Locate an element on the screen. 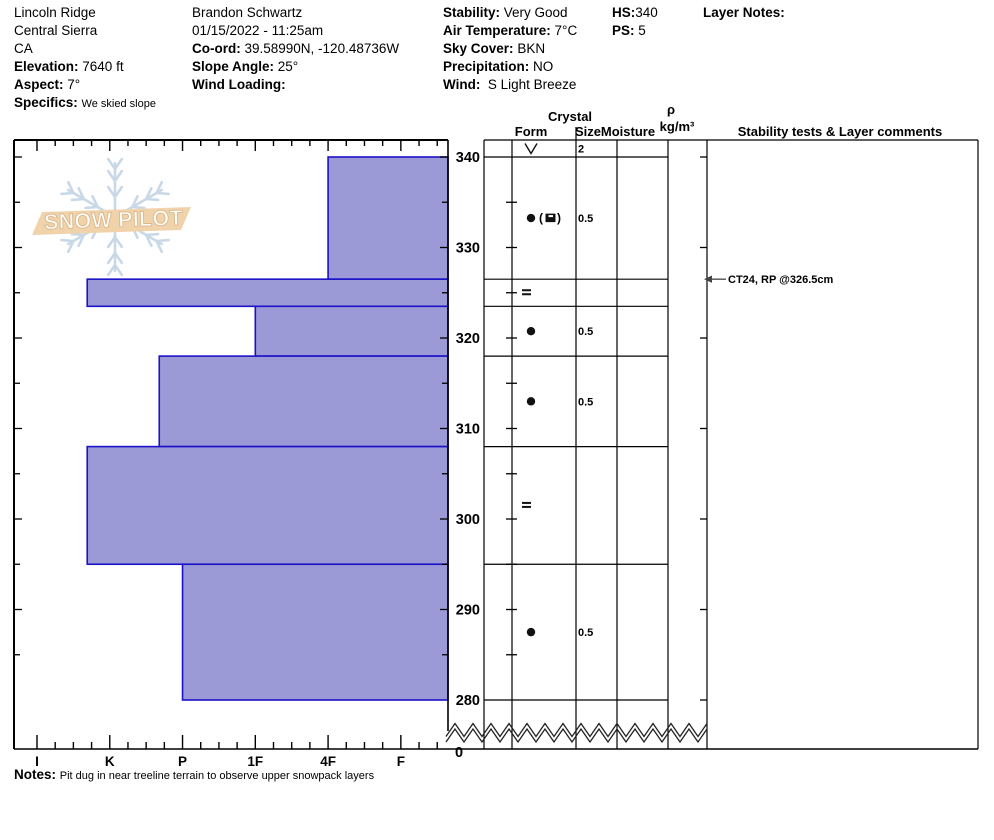 The image size is (994, 840). depth-axis-label: 290 is located at coordinates (468, 611).